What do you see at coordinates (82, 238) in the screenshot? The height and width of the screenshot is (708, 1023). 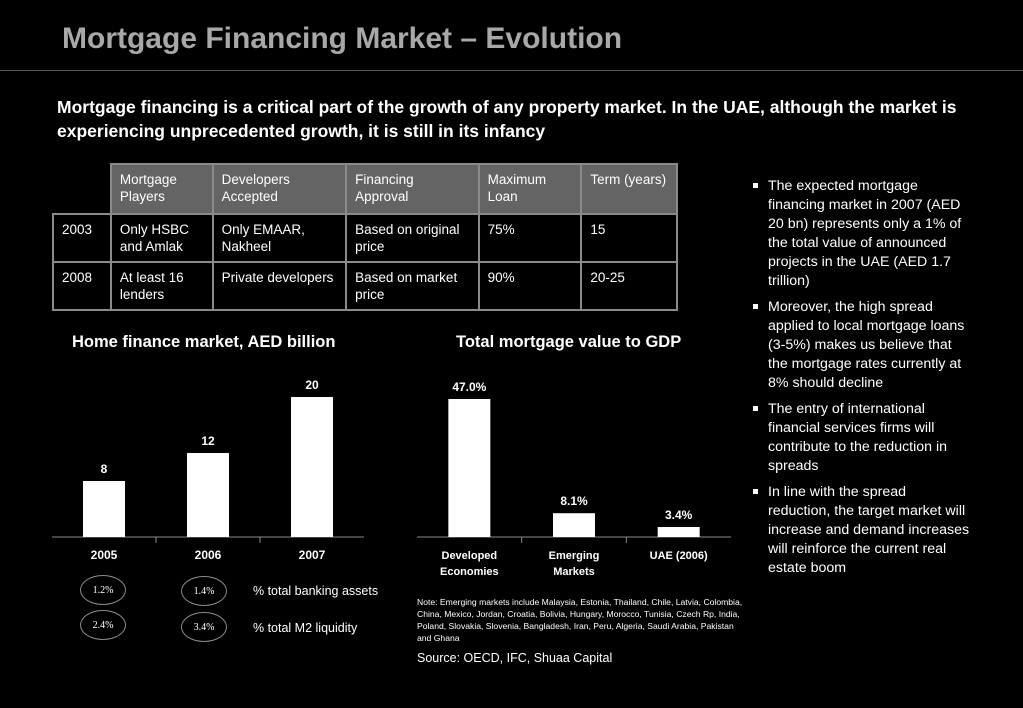 I see `row-year: 2003` at bounding box center [82, 238].